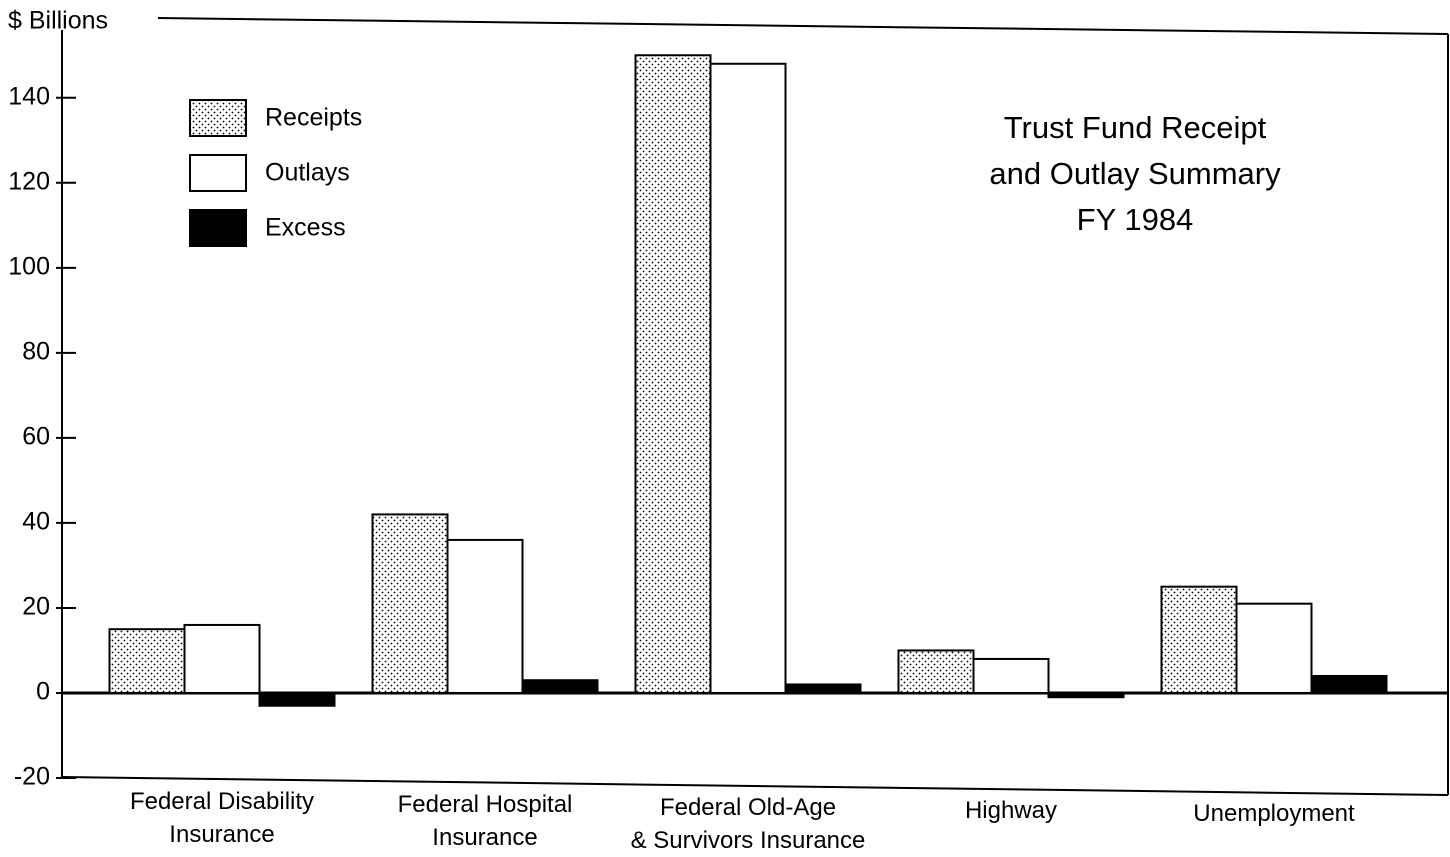 This screenshot has width=1450, height=857. I want to click on frame-top, so click(803, 26).